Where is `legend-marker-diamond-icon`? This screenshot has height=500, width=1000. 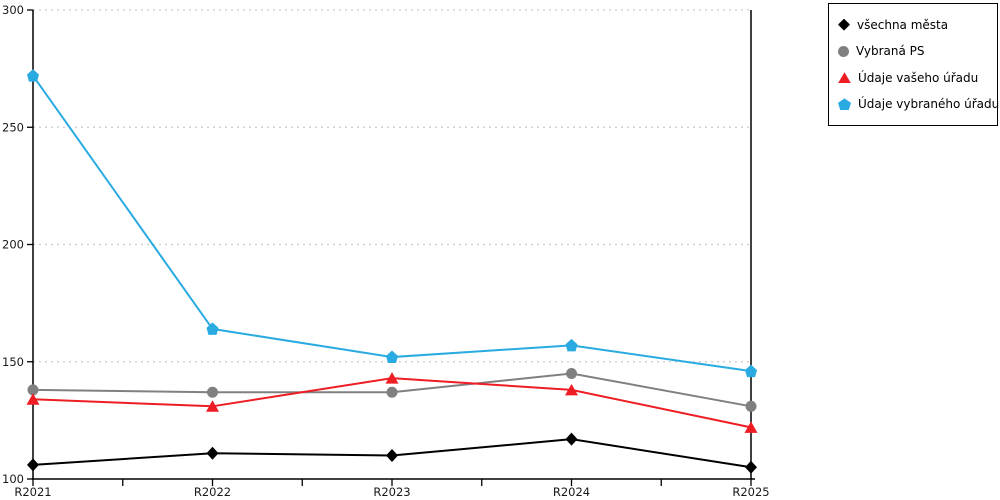 legend-marker-diamond-icon is located at coordinates (844, 24).